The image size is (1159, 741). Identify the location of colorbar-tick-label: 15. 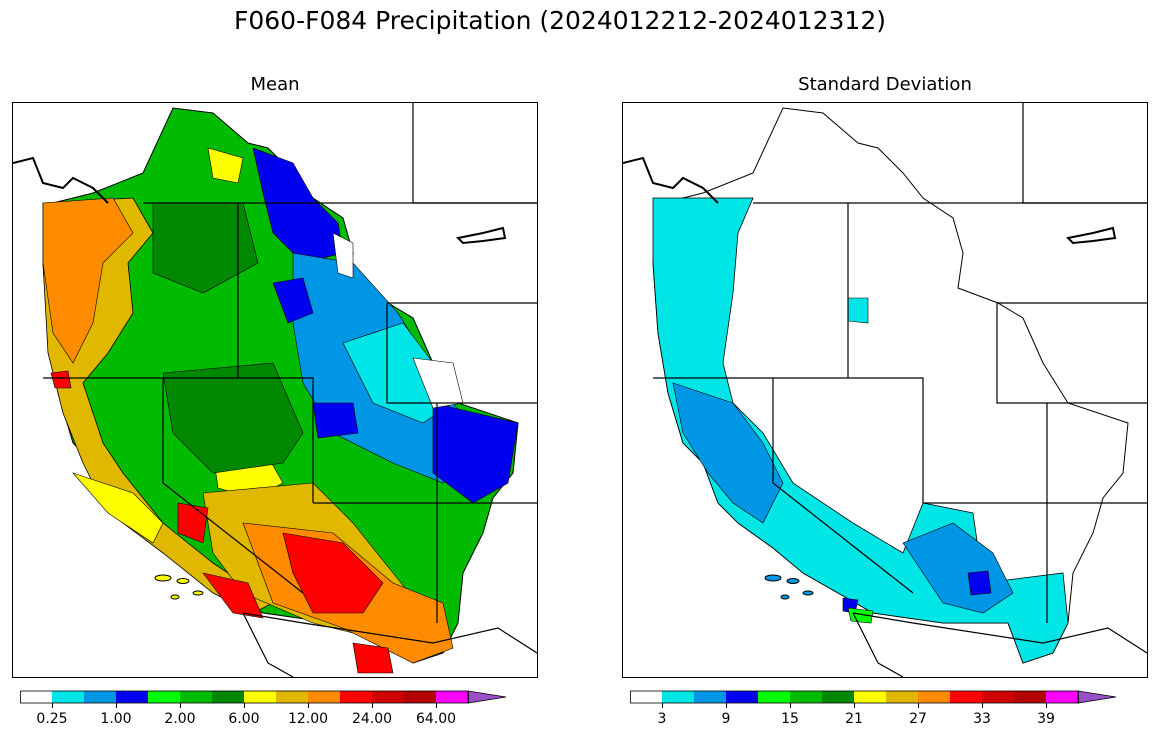
(790, 719).